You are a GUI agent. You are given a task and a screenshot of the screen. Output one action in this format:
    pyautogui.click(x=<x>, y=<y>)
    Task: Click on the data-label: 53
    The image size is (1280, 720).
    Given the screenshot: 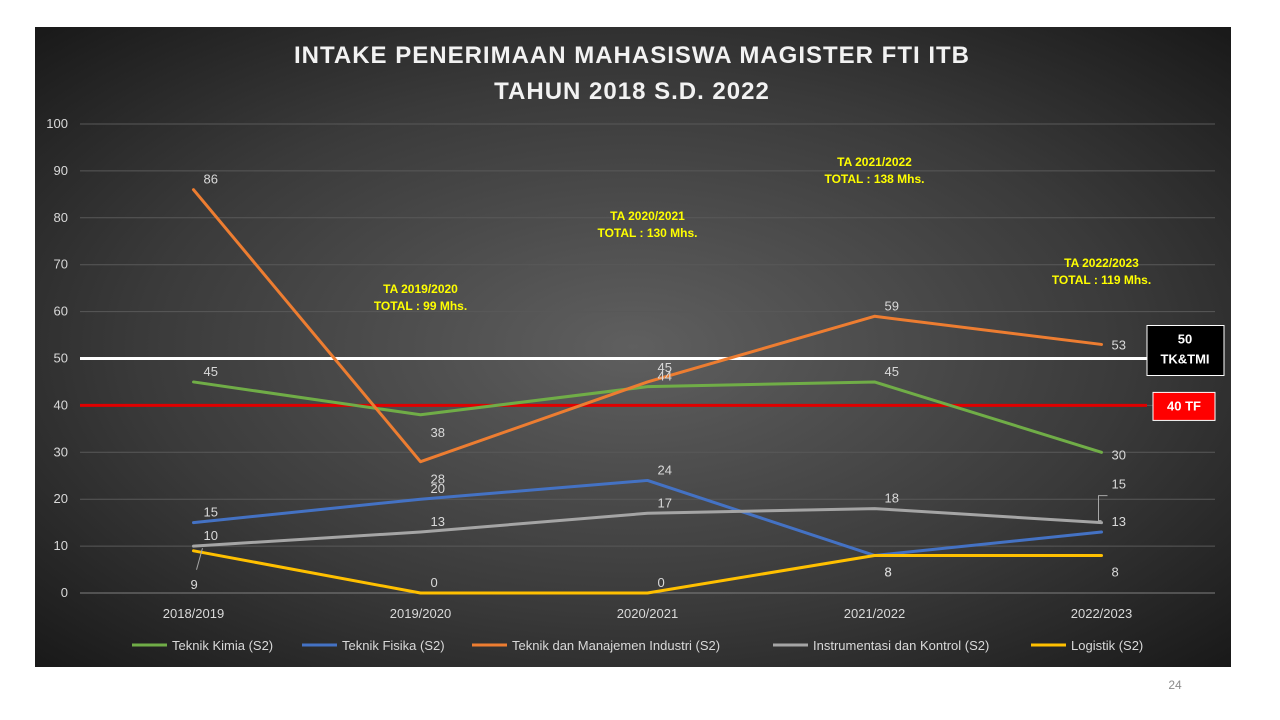 What is the action you would take?
    pyautogui.click(x=1119, y=344)
    